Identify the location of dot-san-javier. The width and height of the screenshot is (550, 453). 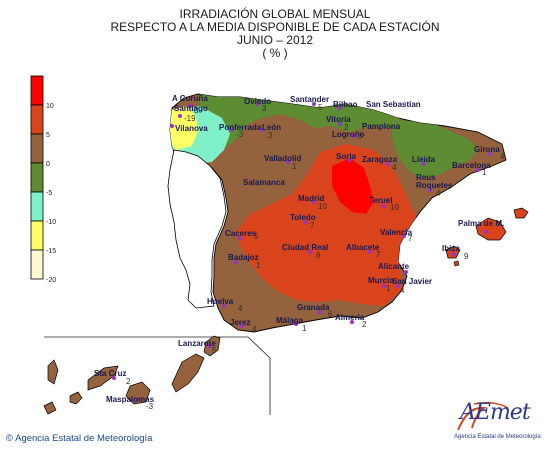
(398, 286).